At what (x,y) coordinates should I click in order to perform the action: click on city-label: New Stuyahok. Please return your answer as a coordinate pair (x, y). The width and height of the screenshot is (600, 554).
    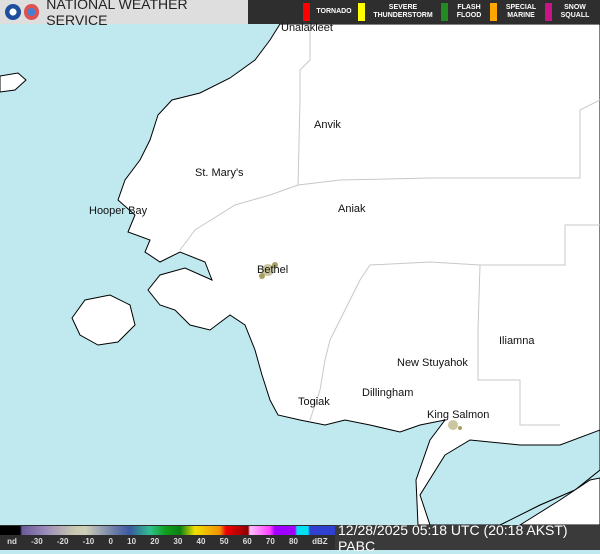
    Looking at the image, I should click on (432, 363).